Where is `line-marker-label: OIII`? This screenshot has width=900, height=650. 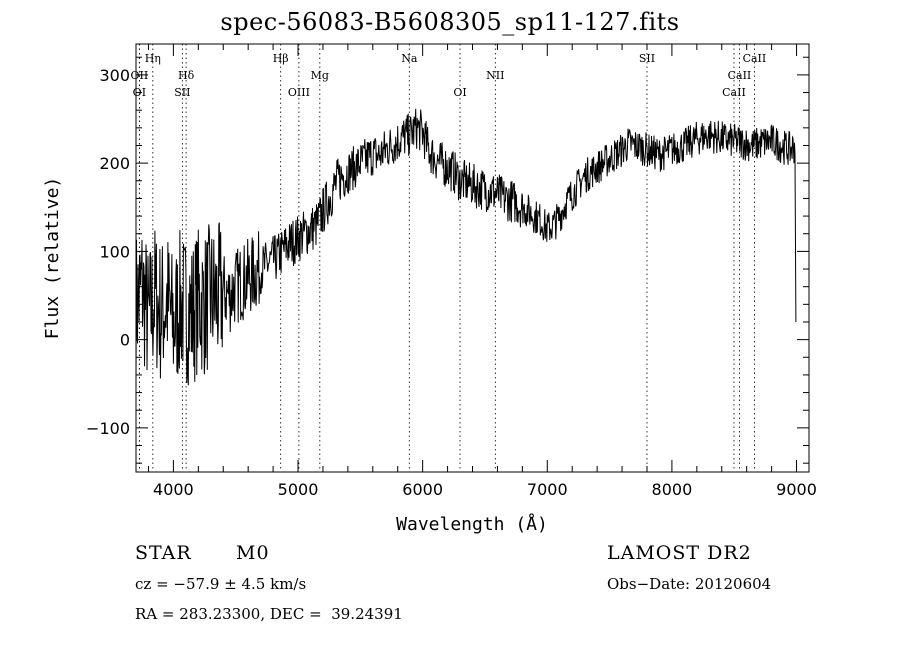
line-marker-label: OIII is located at coordinates (299, 92).